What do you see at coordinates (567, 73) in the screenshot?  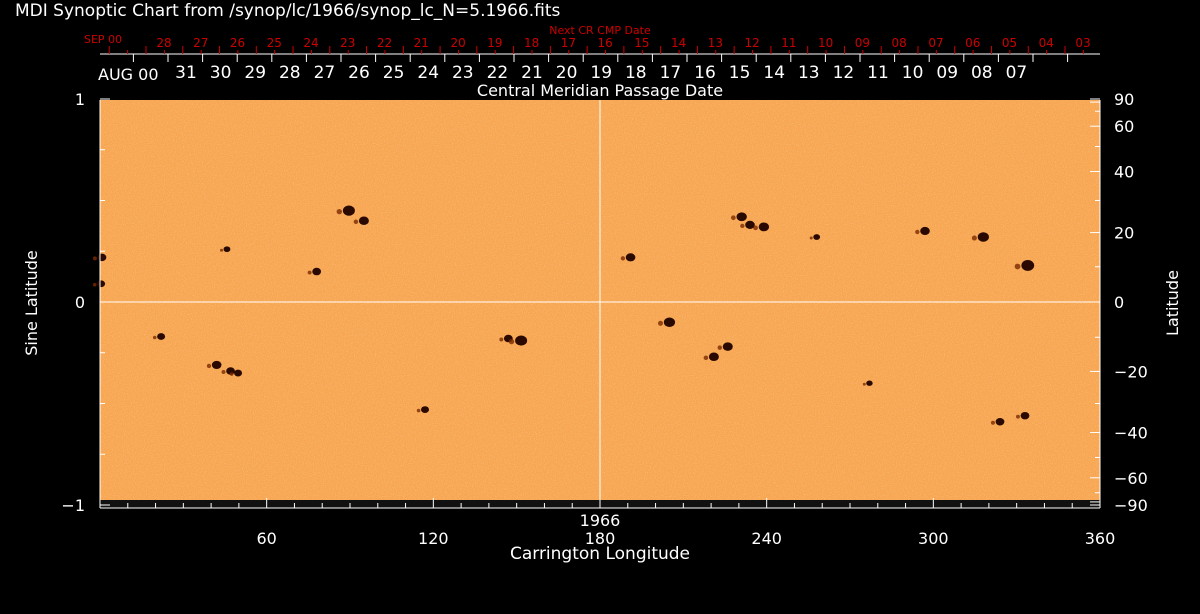 I see `cmp-date-label: 20` at bounding box center [567, 73].